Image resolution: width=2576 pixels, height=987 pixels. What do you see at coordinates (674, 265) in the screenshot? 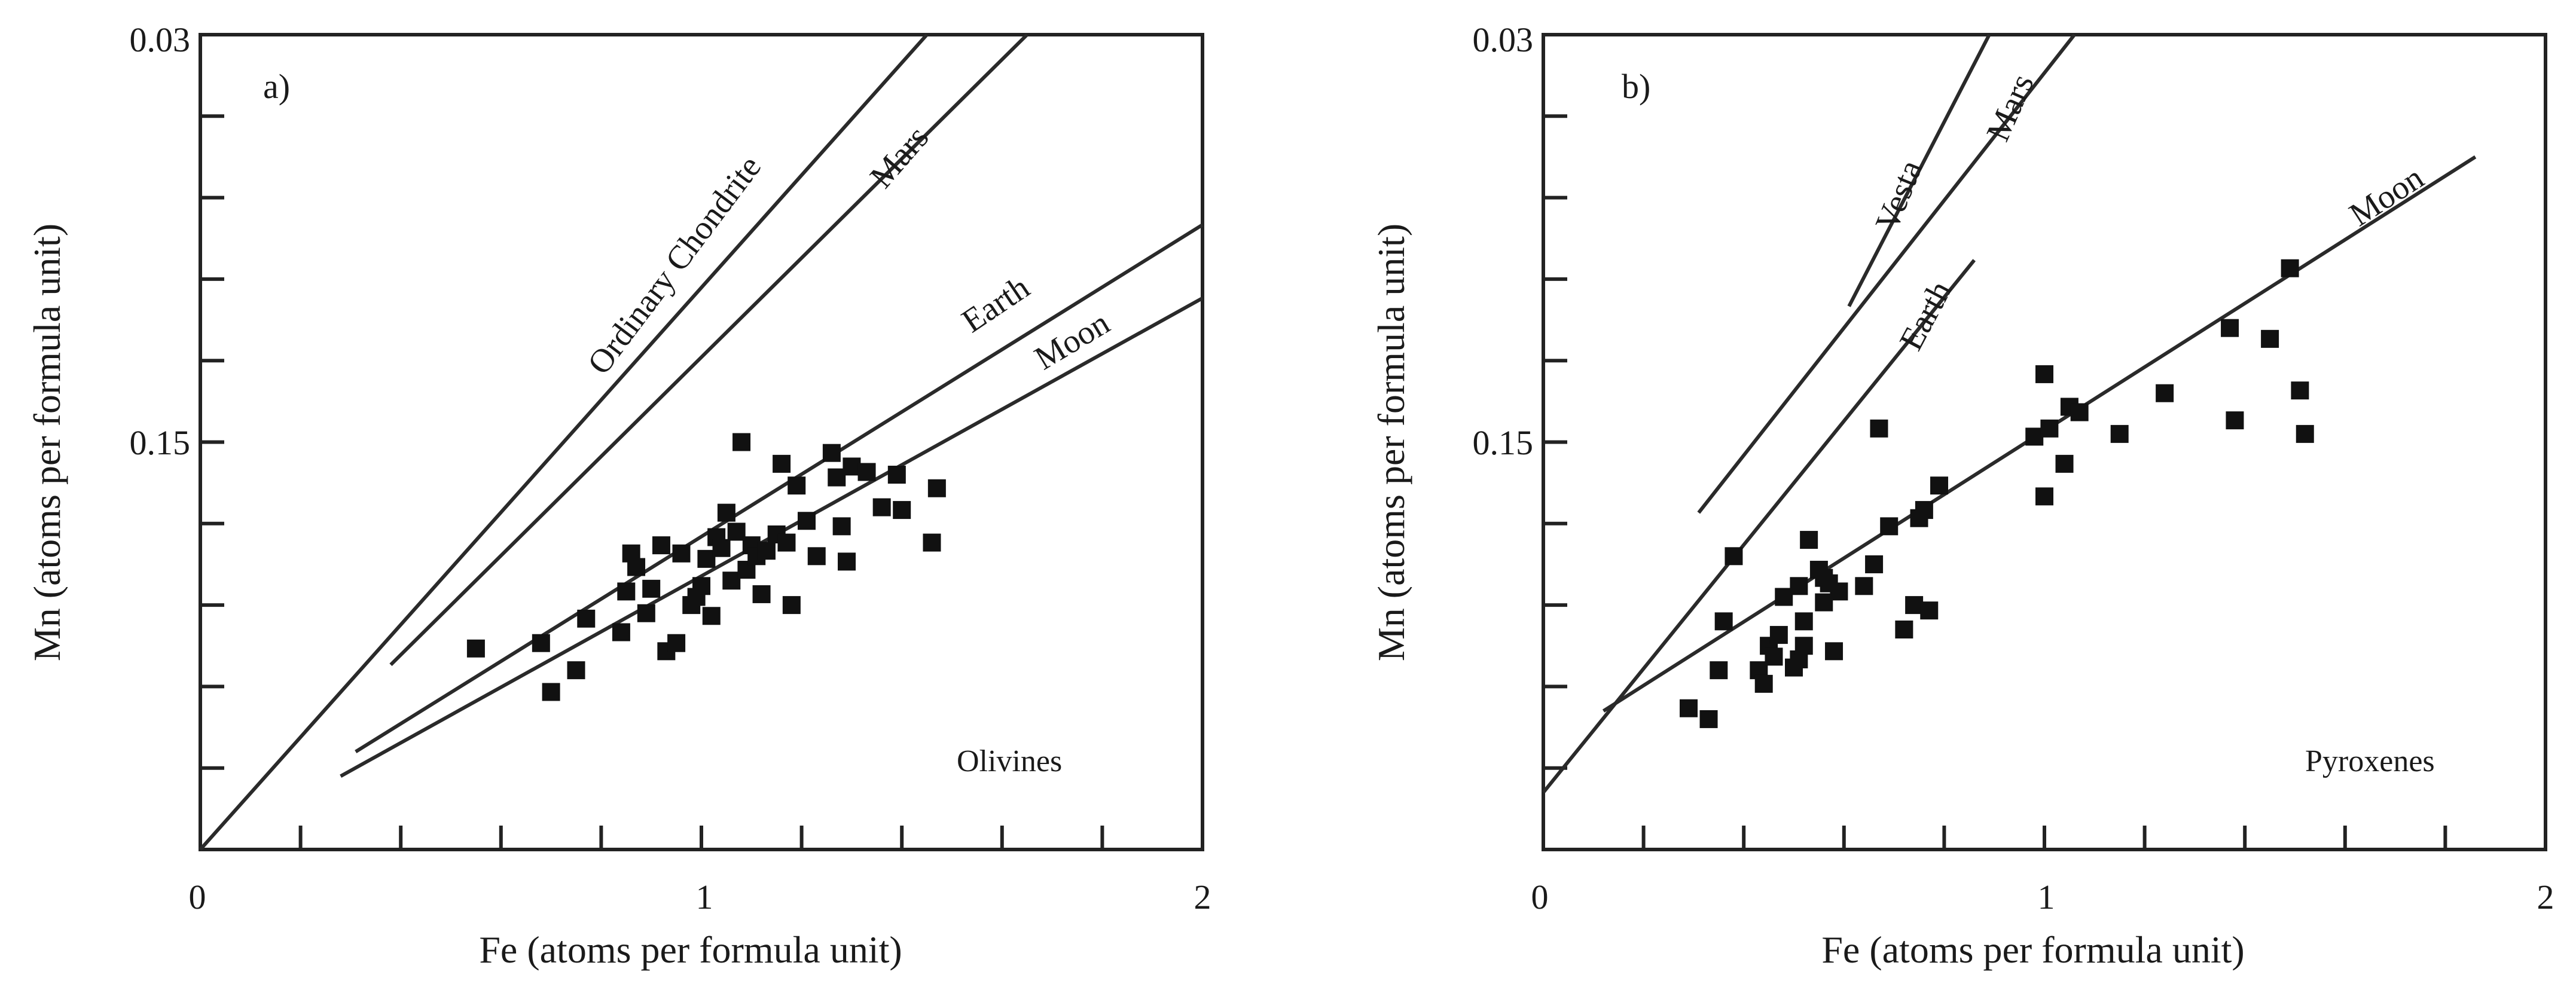
I see `panel-a-line-label-ordinary-chondrite: Ordinary Chondrite` at bounding box center [674, 265].